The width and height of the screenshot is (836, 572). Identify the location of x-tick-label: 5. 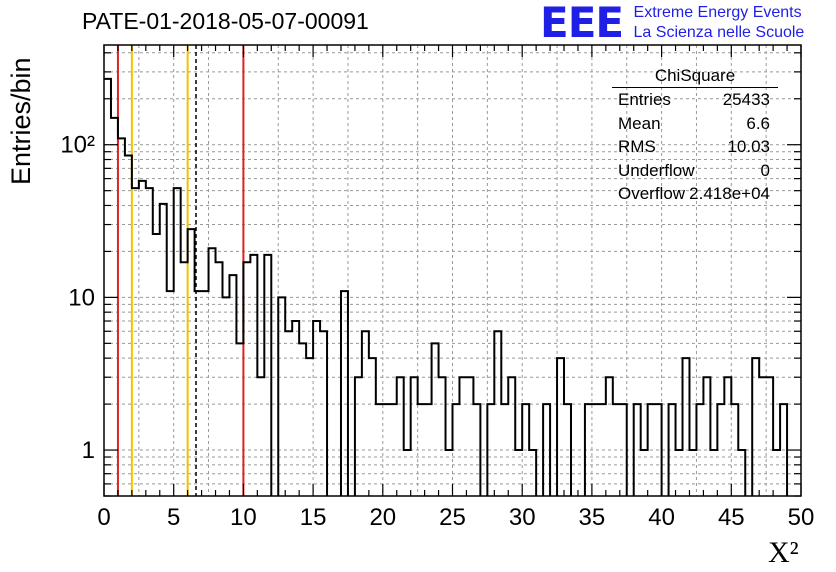
(173, 517).